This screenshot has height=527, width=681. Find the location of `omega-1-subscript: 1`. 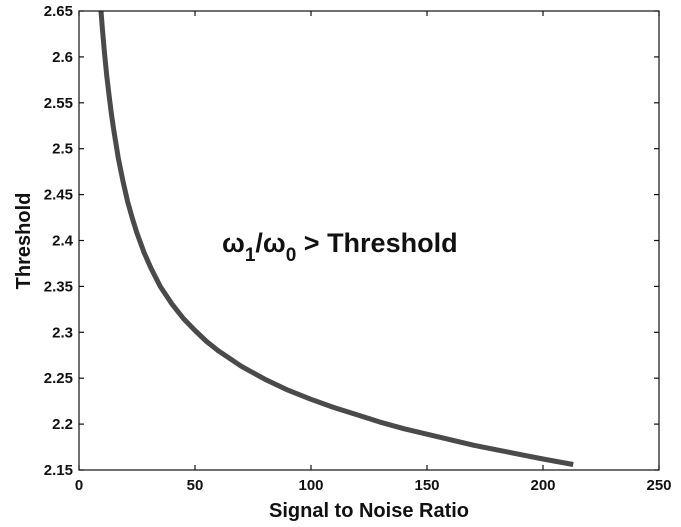

omega-1-subscript: 1 is located at coordinates (250, 255).